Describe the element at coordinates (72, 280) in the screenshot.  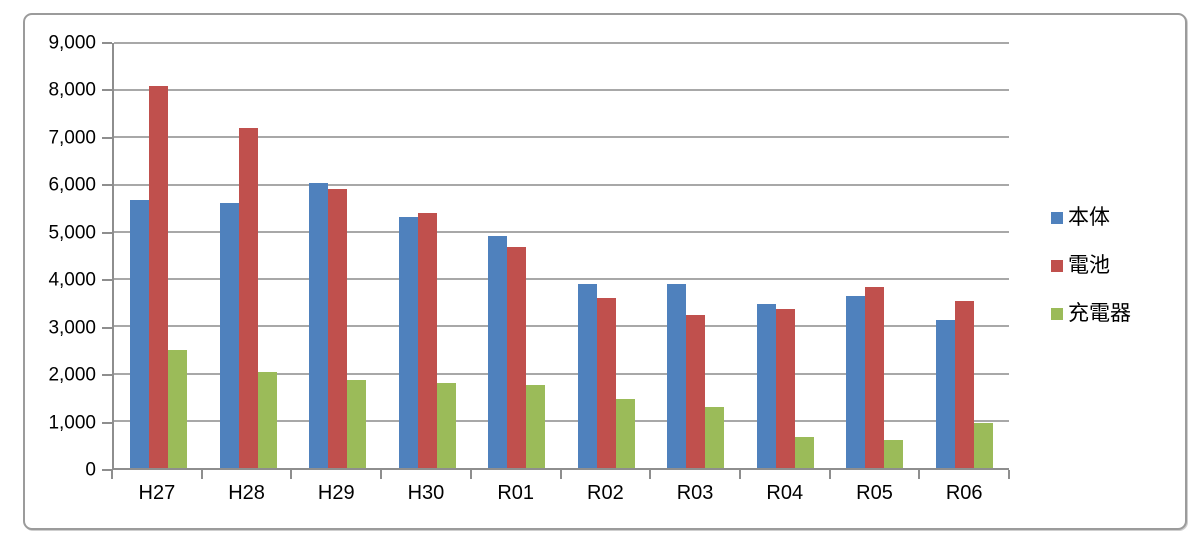
I see `y-axis-label: 4,000` at that location.